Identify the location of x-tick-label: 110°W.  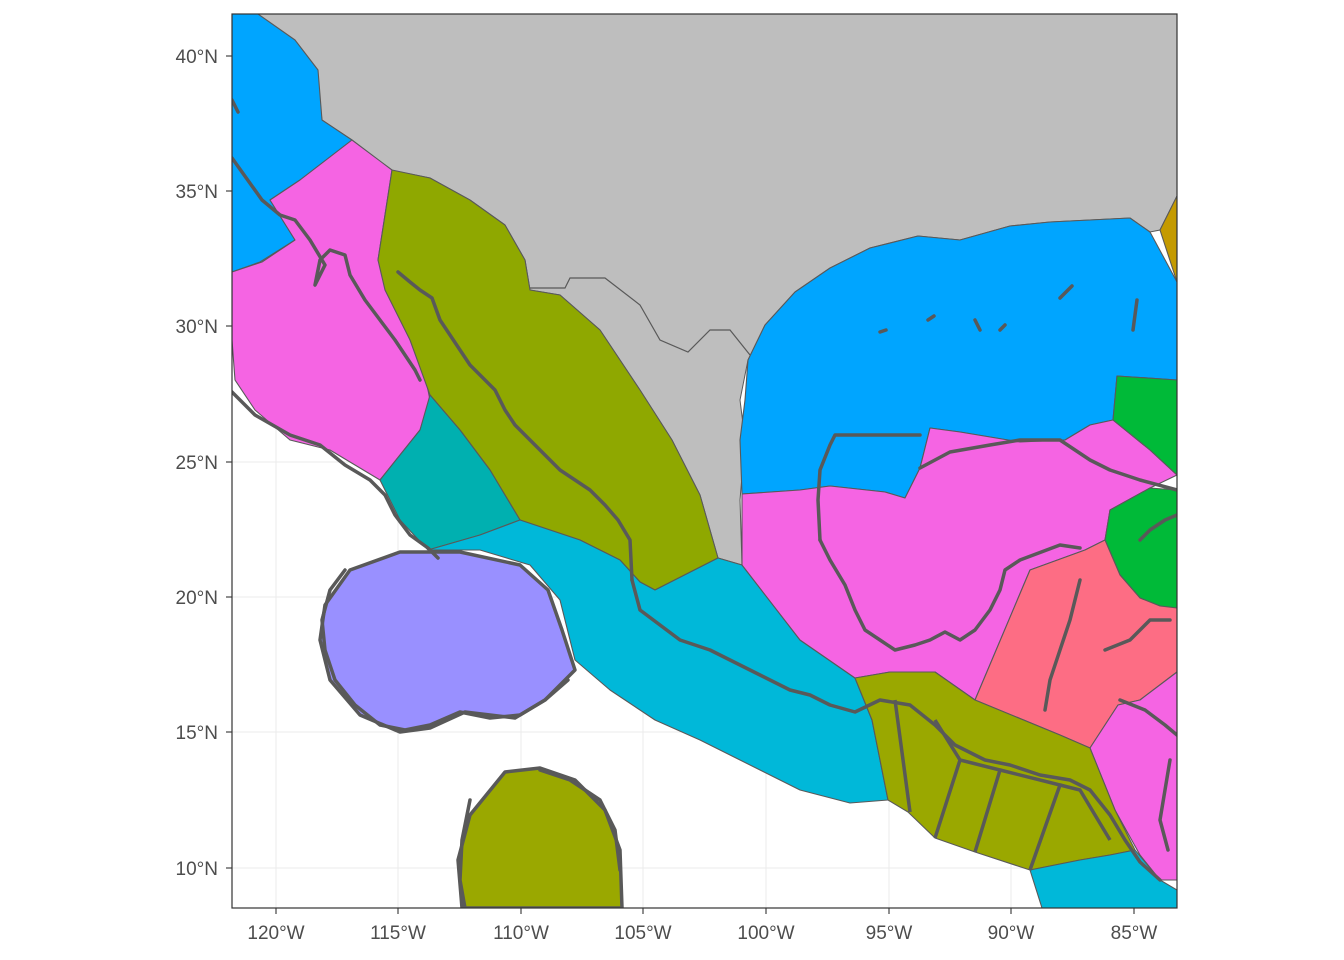
(521, 933).